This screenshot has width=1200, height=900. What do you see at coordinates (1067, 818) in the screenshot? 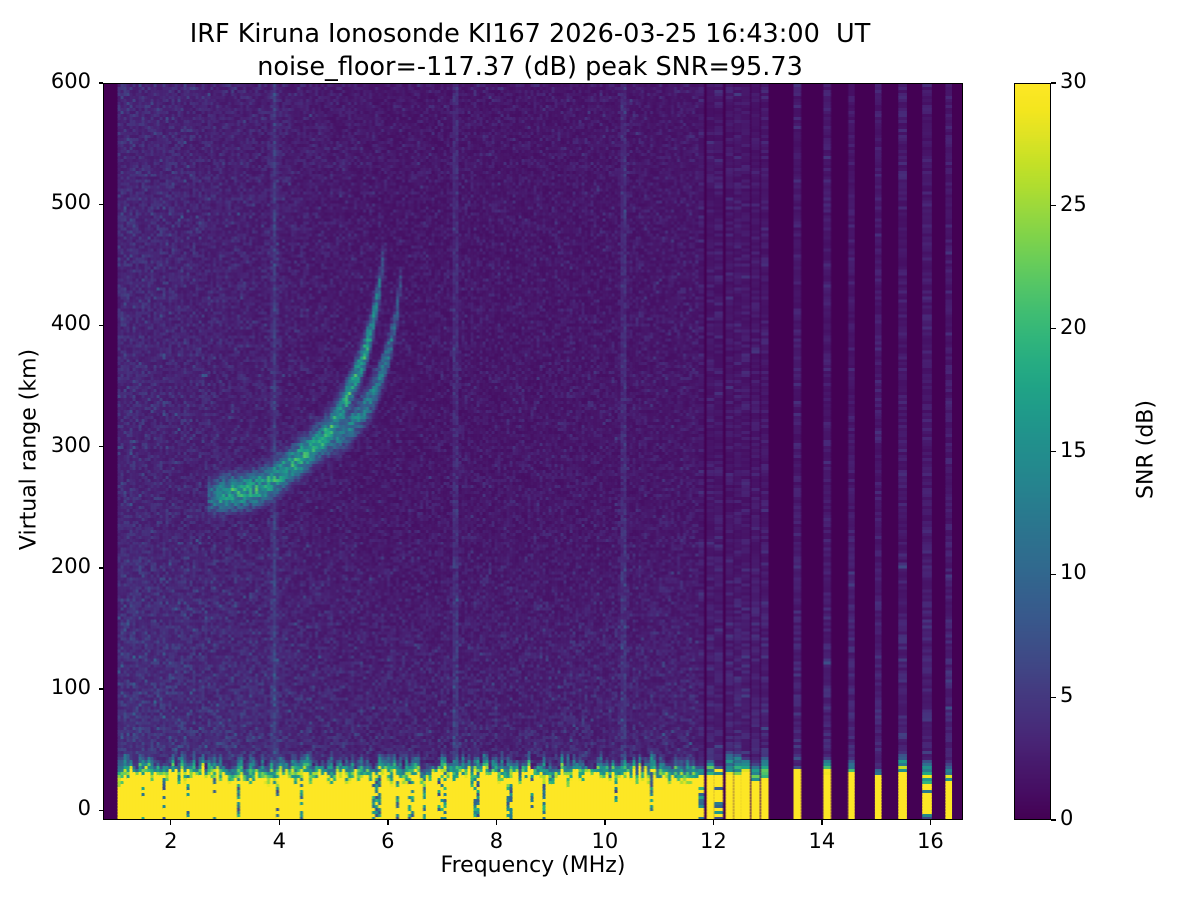
I see `colorbar-tick-label: 0` at bounding box center [1067, 818].